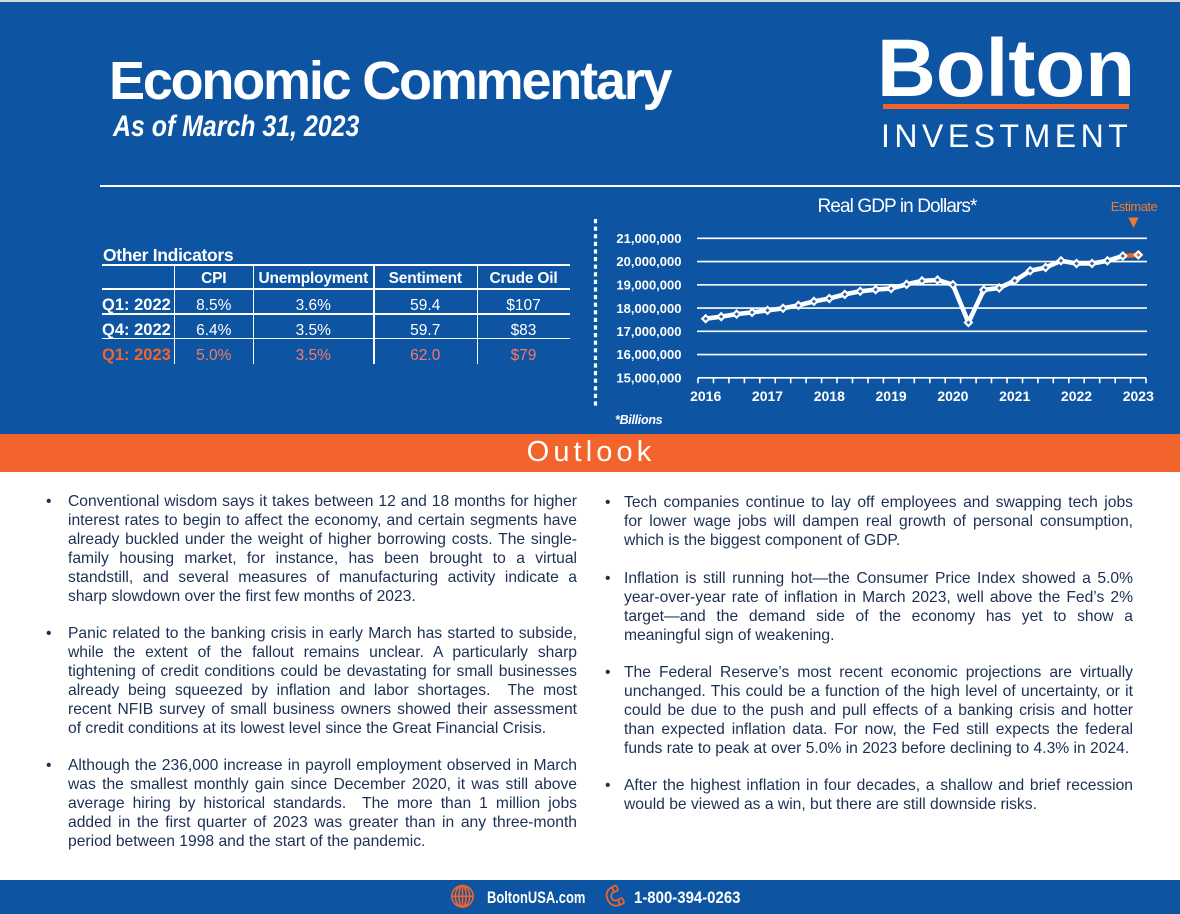 This screenshot has width=1180, height=914. I want to click on svg-text: 21,000,000, so click(648, 238).